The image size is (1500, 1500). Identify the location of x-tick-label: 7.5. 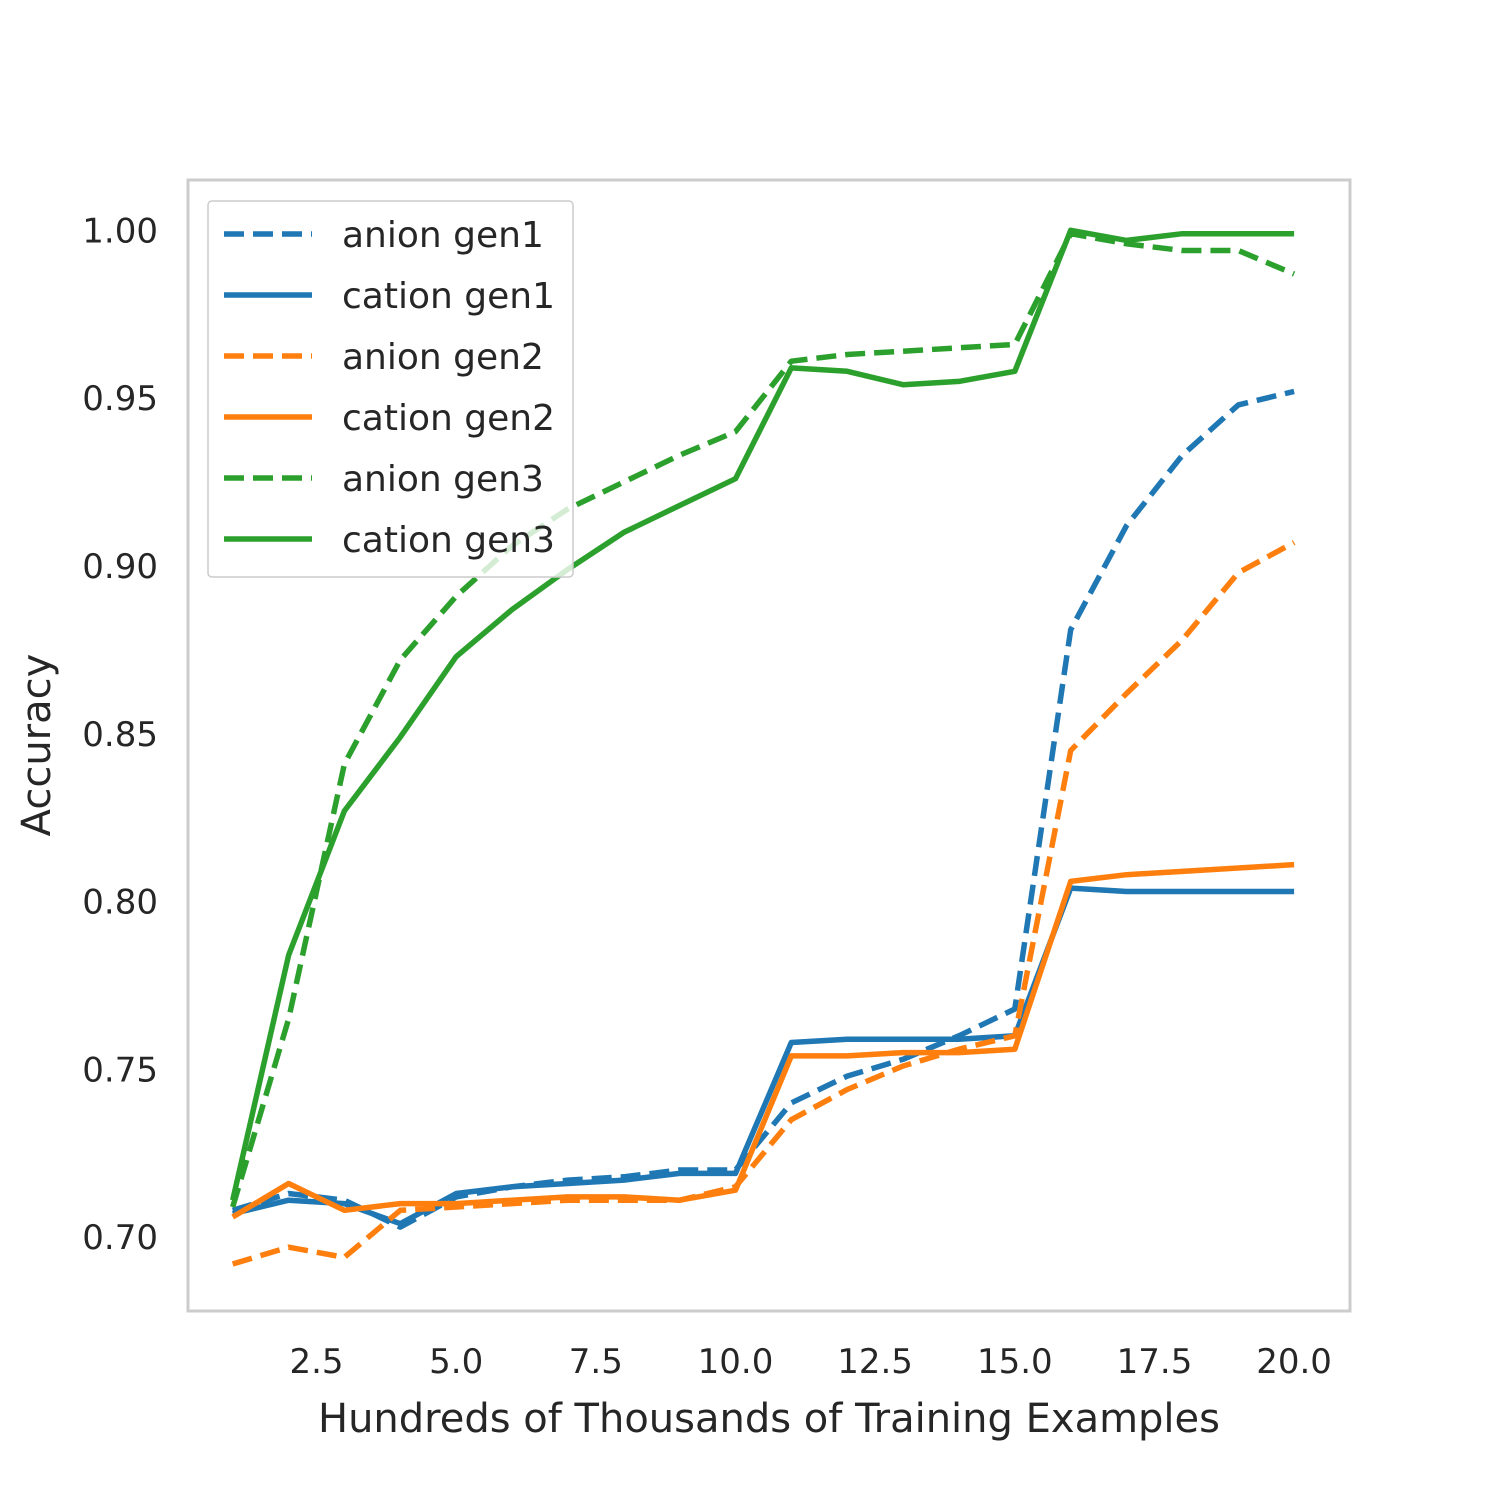
(596, 1362).